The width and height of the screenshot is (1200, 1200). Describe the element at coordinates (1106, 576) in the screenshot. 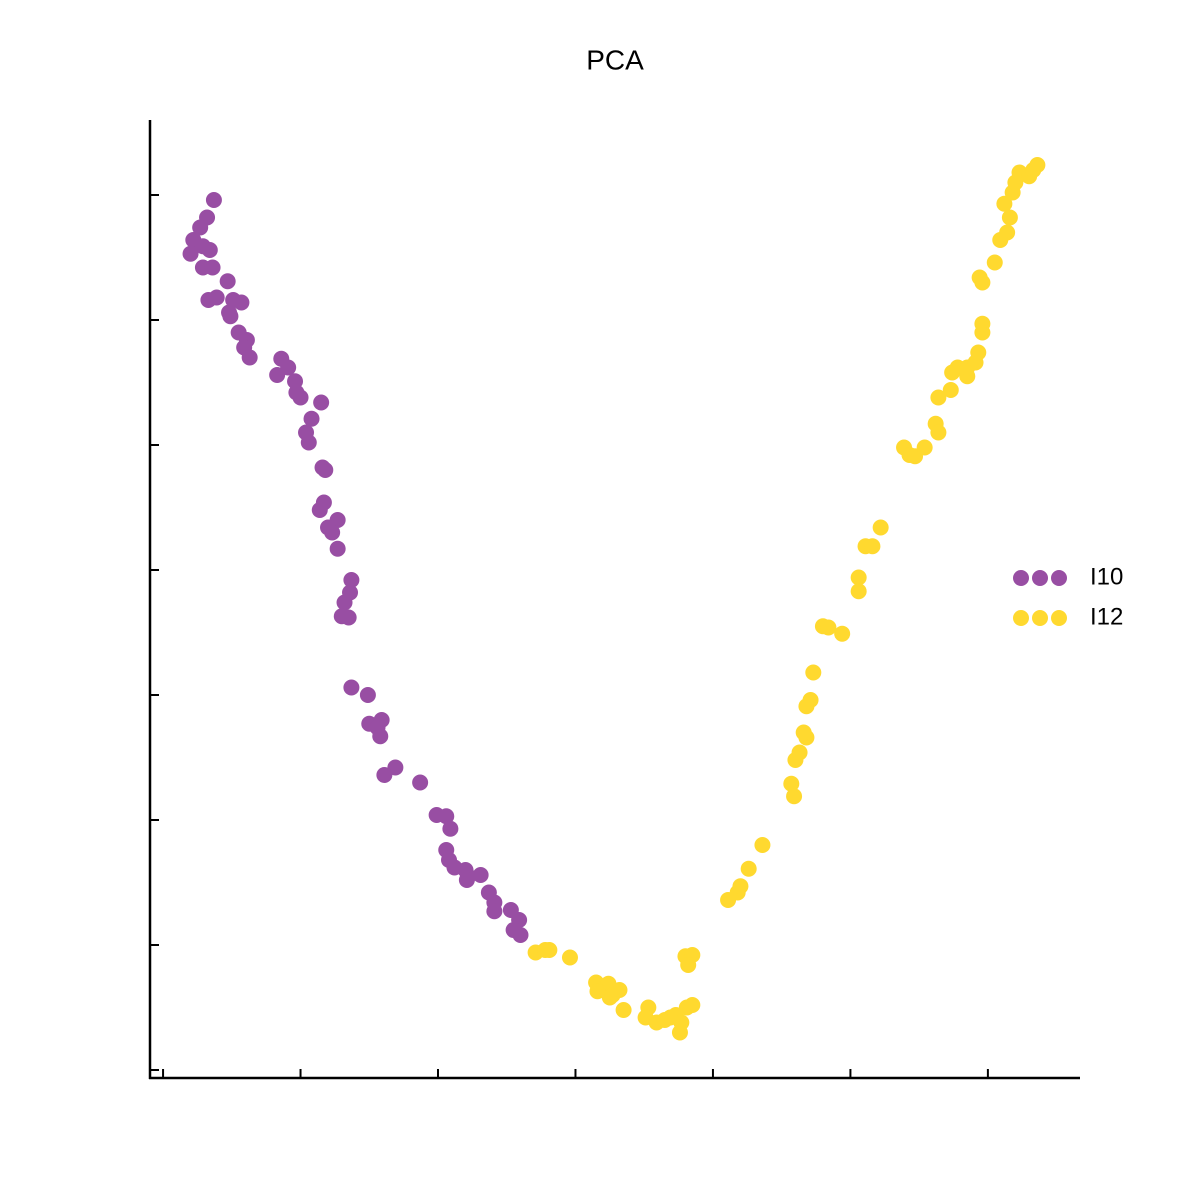

I see `legend-label: I10` at that location.